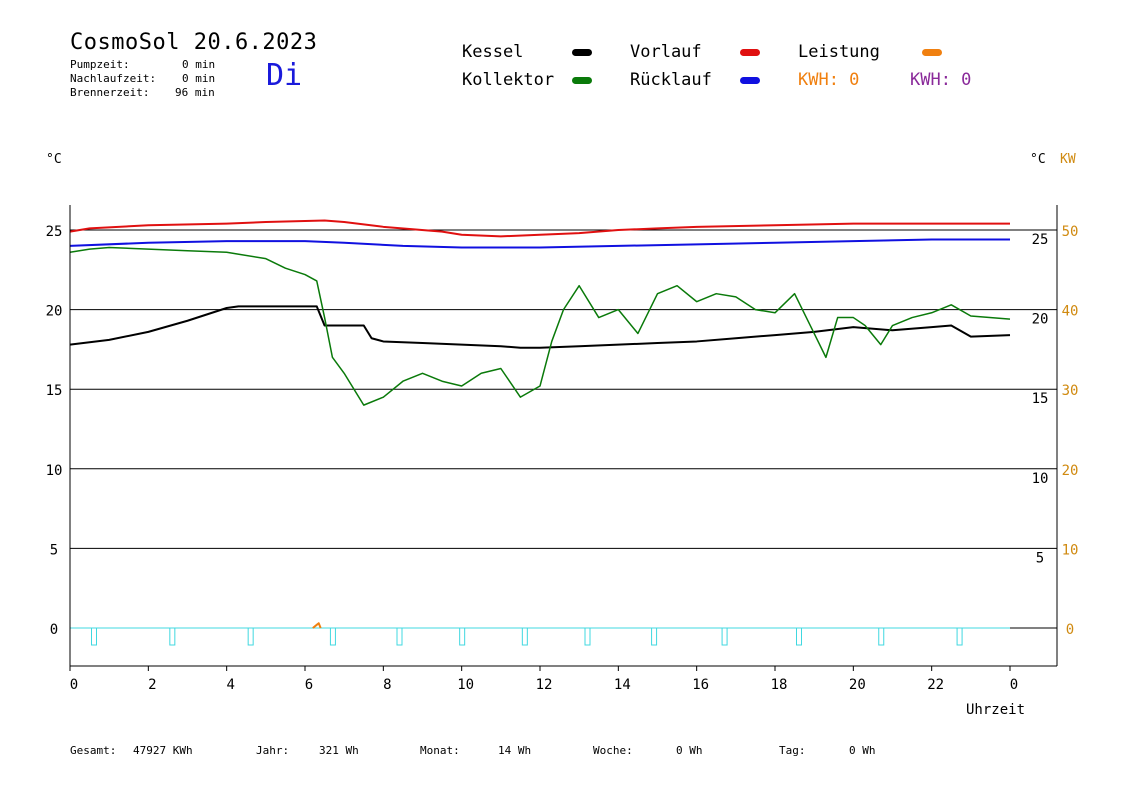  Describe the element at coordinates (284, 75) in the screenshot. I see `weekday-label: Di` at that location.